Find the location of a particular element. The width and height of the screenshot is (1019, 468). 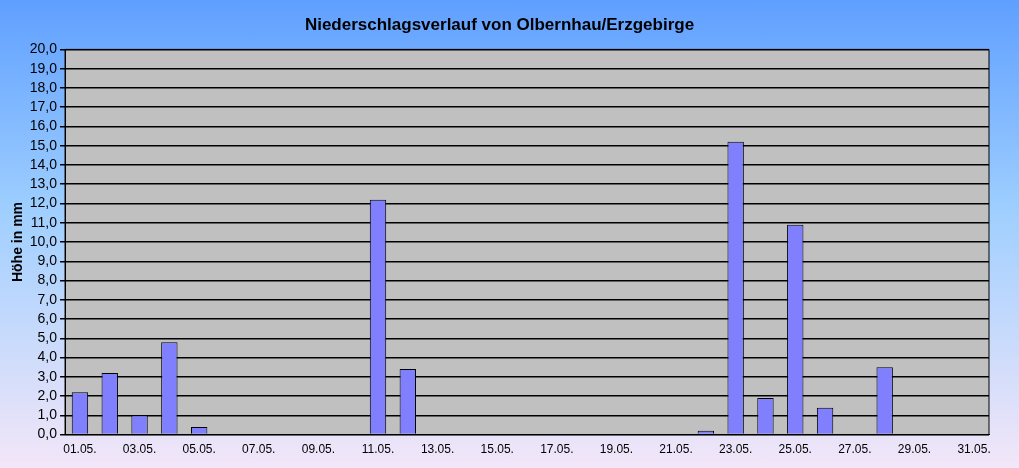

y-tick-label: 0,0 is located at coordinates (47, 433).